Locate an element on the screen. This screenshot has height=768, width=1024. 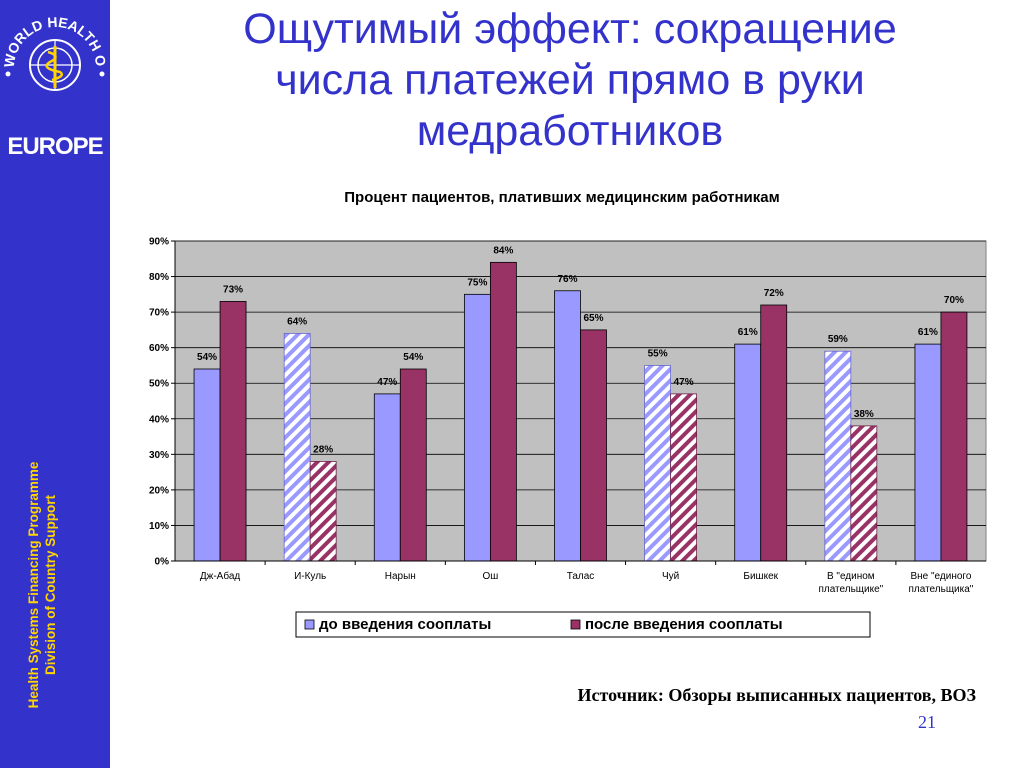
y-tick-label: 70% is located at coordinates (159, 313).